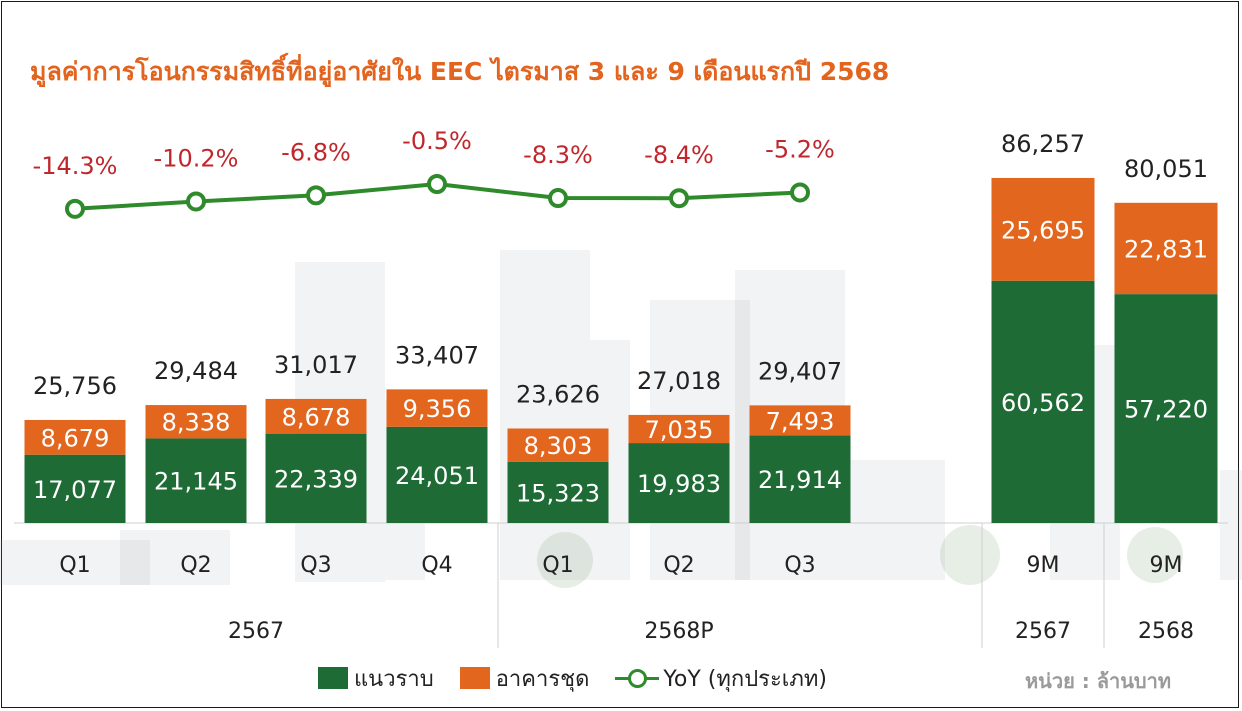  What do you see at coordinates (558, 394) in the screenshot?
I see `data-label-total: 23,626` at bounding box center [558, 394].